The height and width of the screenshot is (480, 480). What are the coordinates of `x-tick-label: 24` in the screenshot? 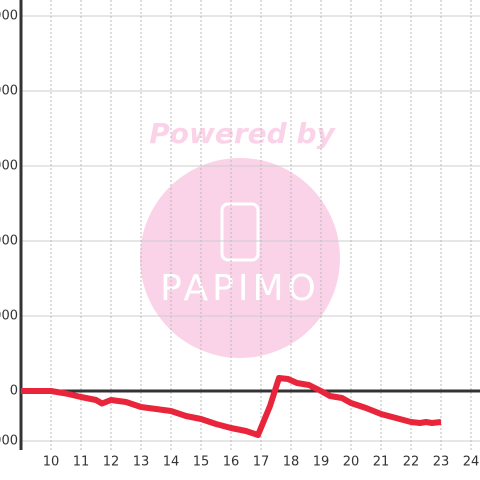 It's located at (471, 462).